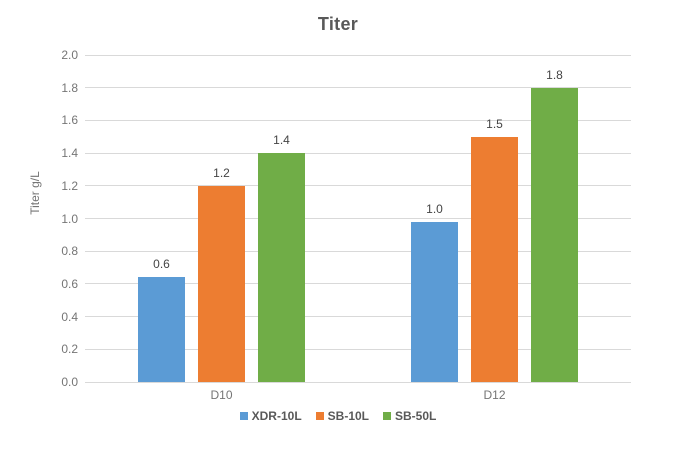  Describe the element at coordinates (69, 349) in the screenshot. I see `y-tick-label: 0.2` at that location.